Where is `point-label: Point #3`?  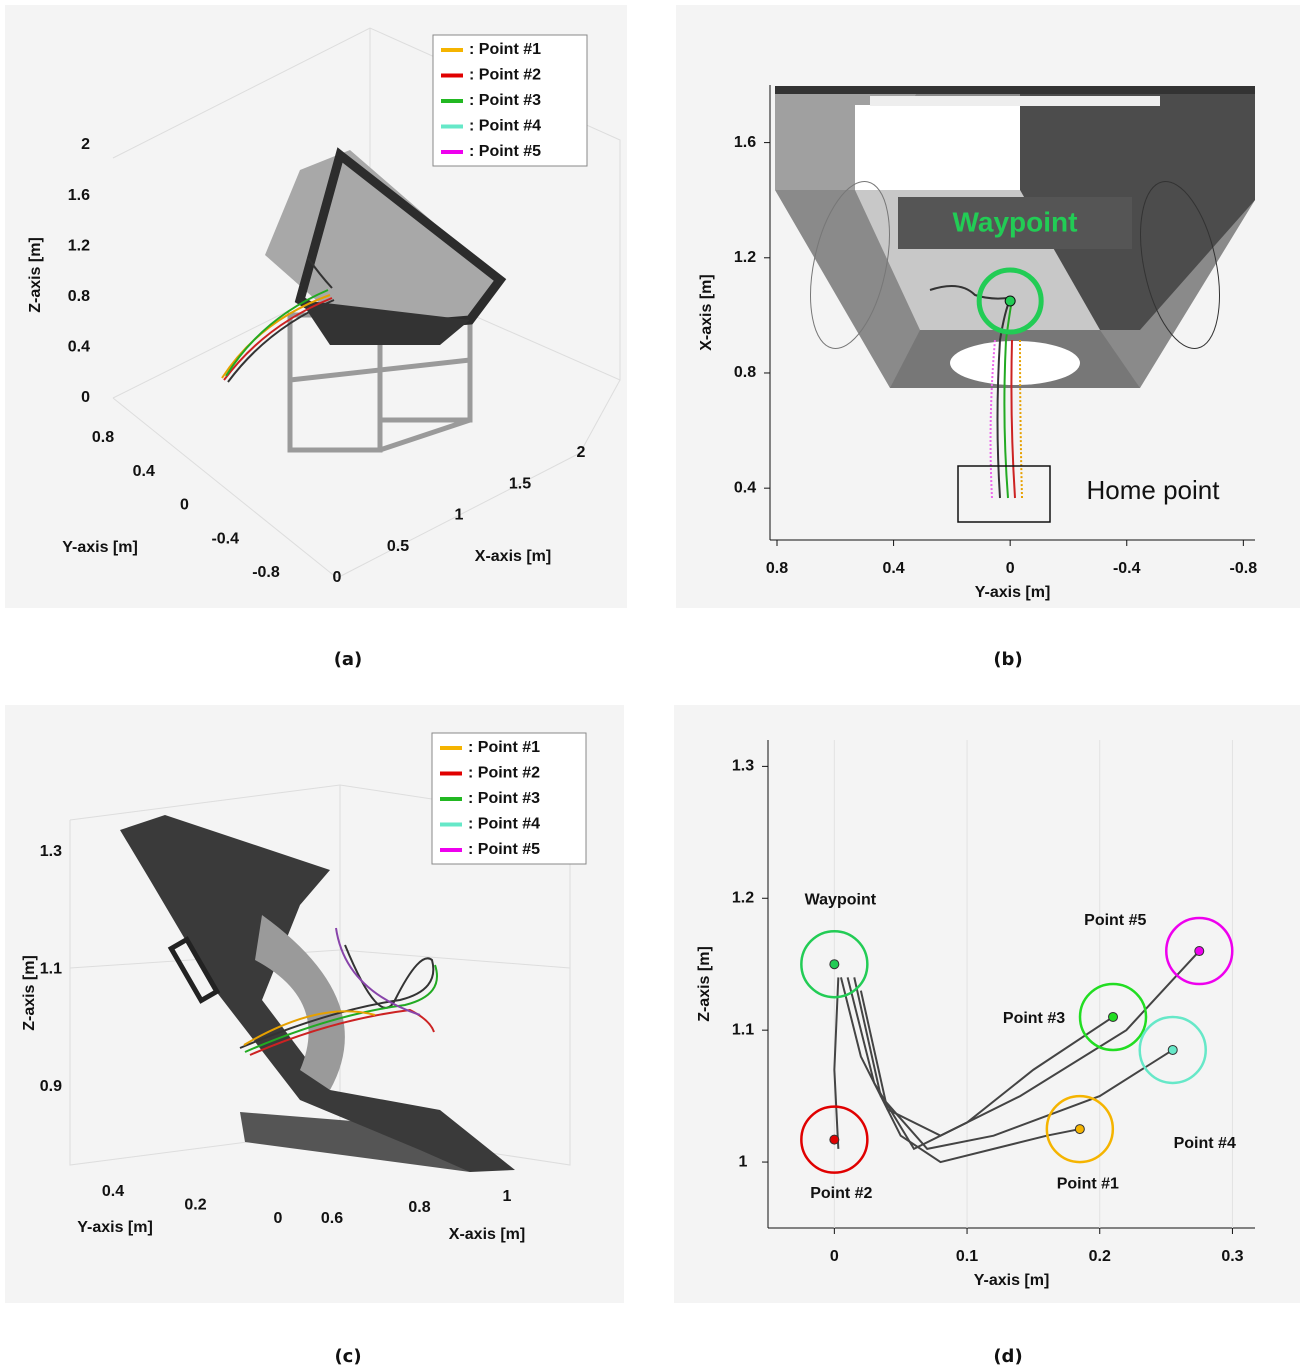
point-label: Point #3 is located at coordinates (1034, 1018).